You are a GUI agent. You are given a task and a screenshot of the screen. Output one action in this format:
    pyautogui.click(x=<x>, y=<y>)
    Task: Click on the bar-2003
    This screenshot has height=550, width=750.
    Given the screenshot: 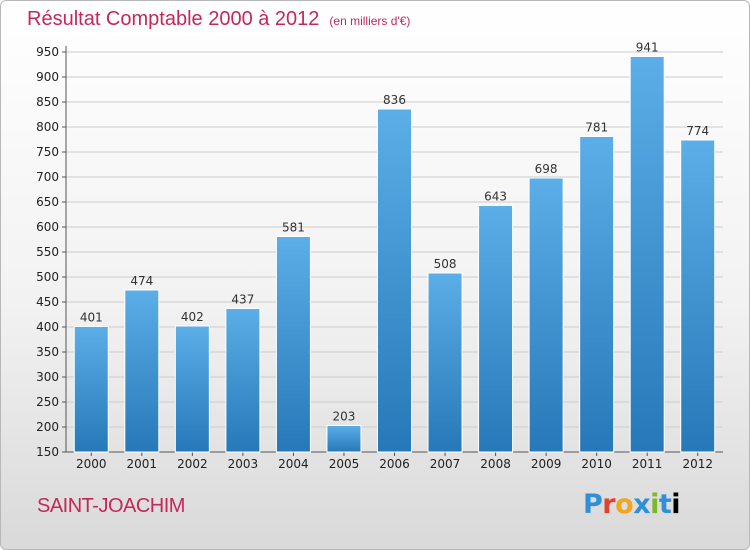 What is the action you would take?
    pyautogui.click(x=243, y=380)
    